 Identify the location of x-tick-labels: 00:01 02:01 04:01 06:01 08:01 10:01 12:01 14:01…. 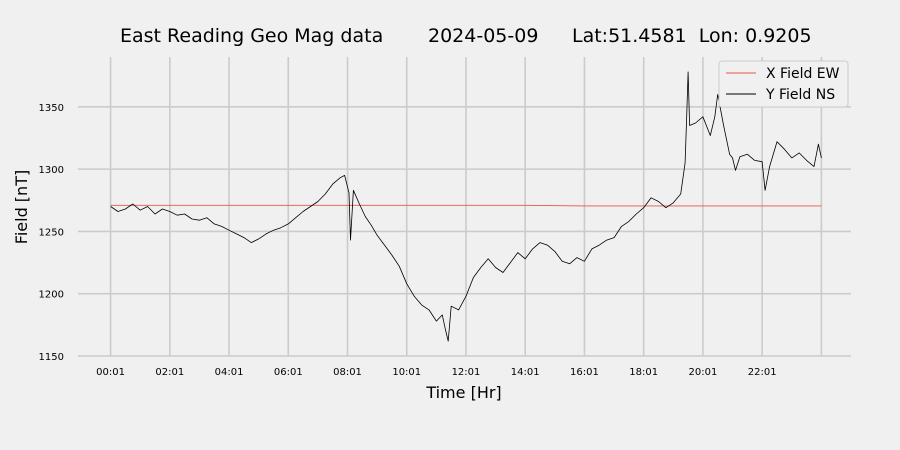
(436, 372).